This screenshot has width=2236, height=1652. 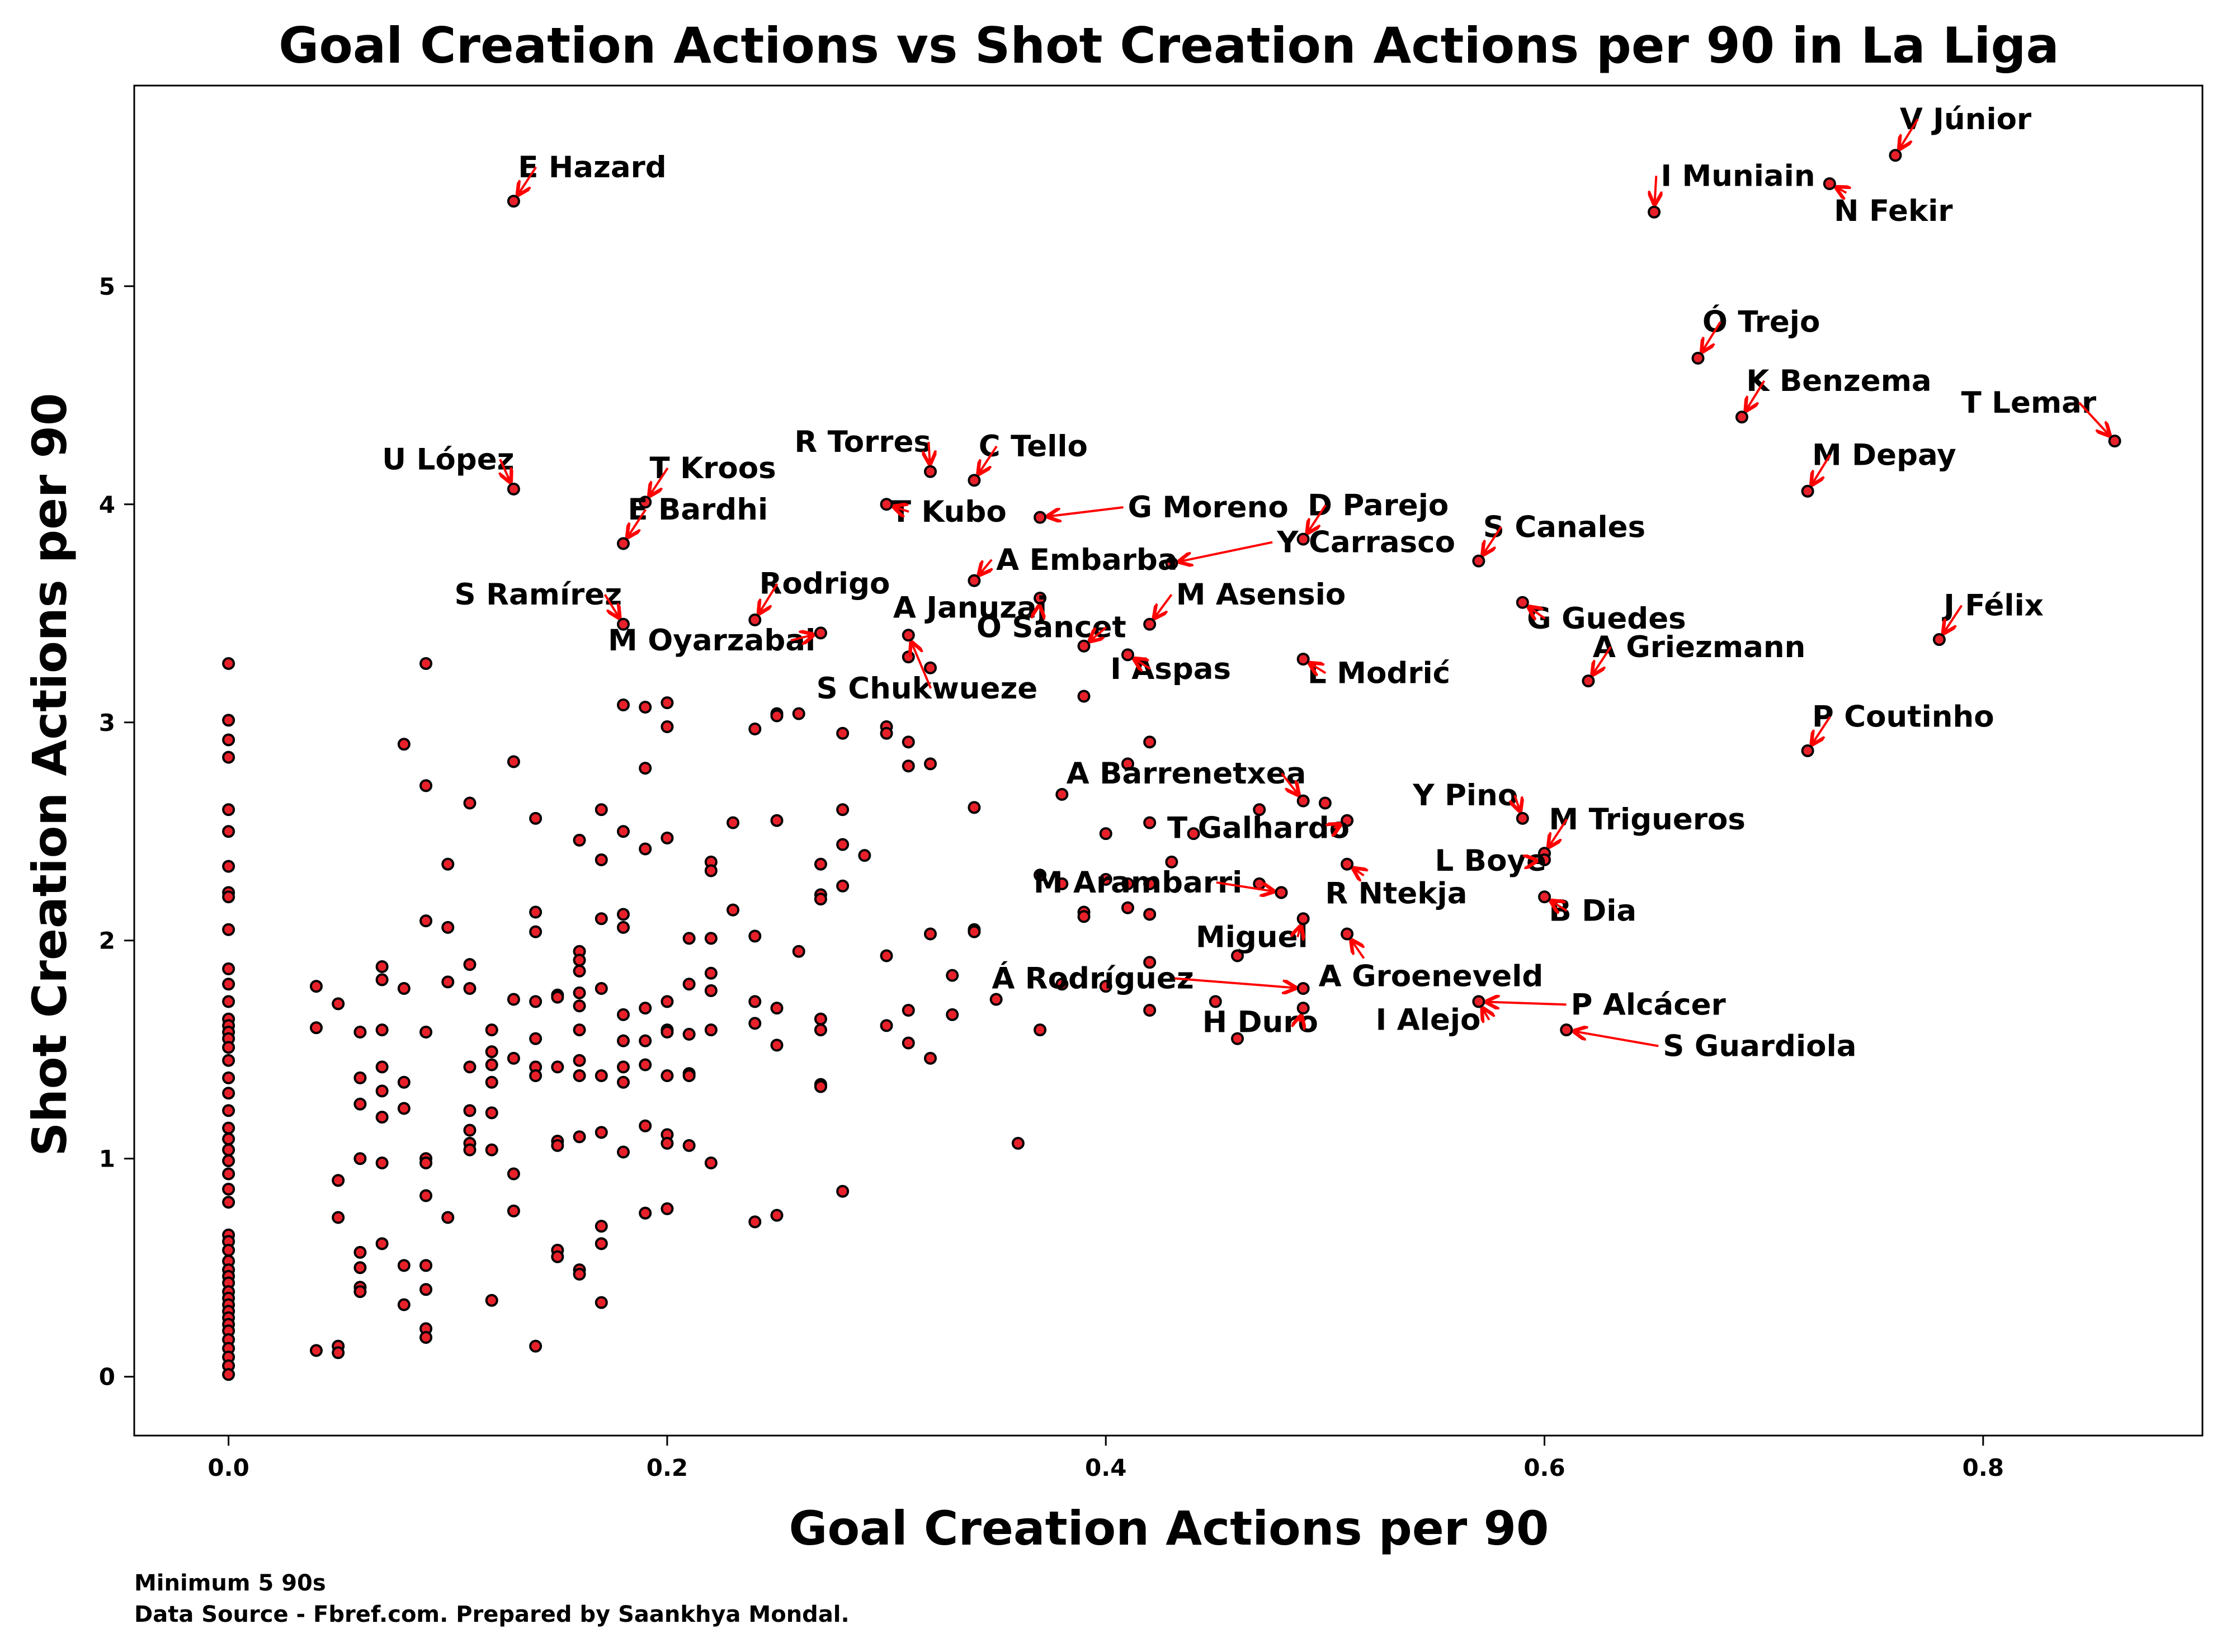 I want to click on player-label: H Duro, so click(x=1260, y=1023).